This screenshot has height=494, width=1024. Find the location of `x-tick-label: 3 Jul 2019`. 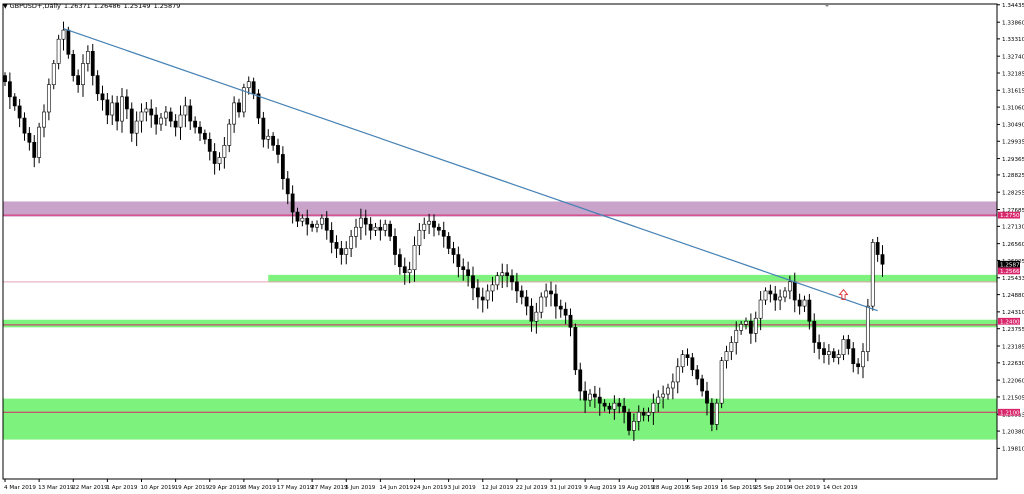

x-tick-label: 3 Jul 2019 is located at coordinates (462, 488).